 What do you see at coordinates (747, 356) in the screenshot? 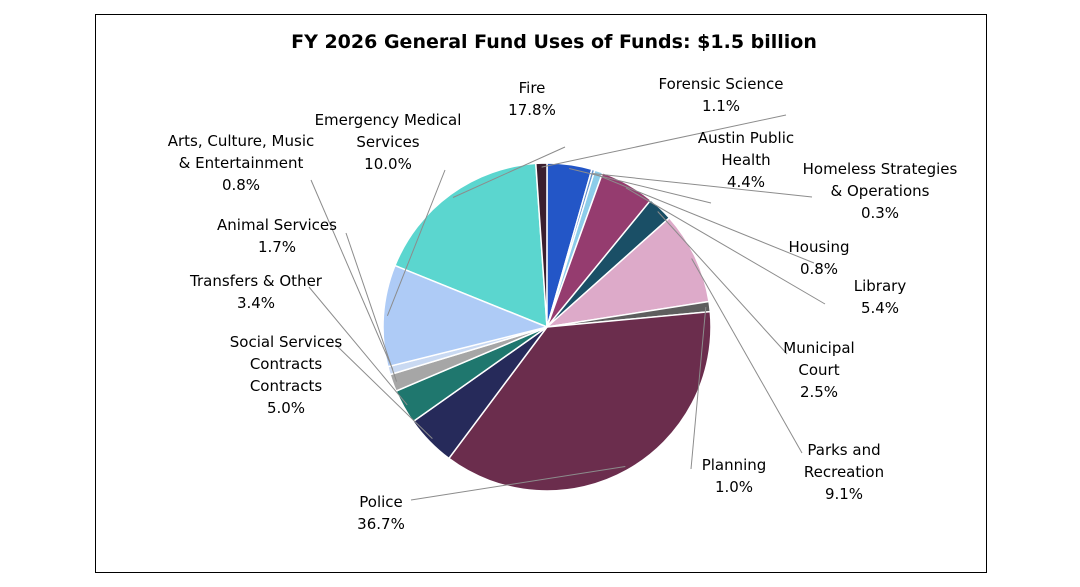
I see `leader-line-parks-and-recreation` at bounding box center [747, 356].